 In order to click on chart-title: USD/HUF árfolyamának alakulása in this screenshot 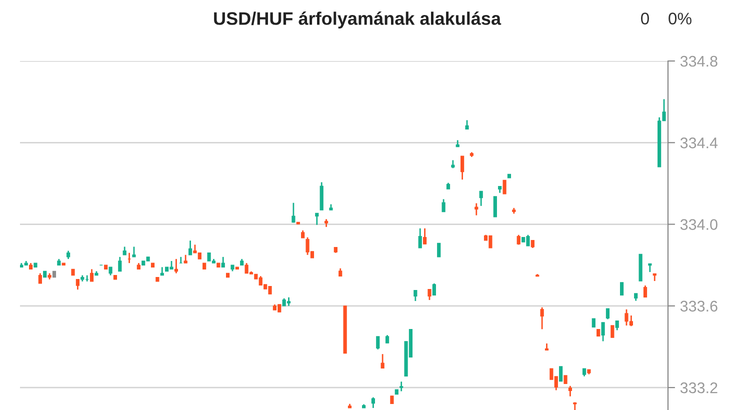, I will do `click(358, 20)`.